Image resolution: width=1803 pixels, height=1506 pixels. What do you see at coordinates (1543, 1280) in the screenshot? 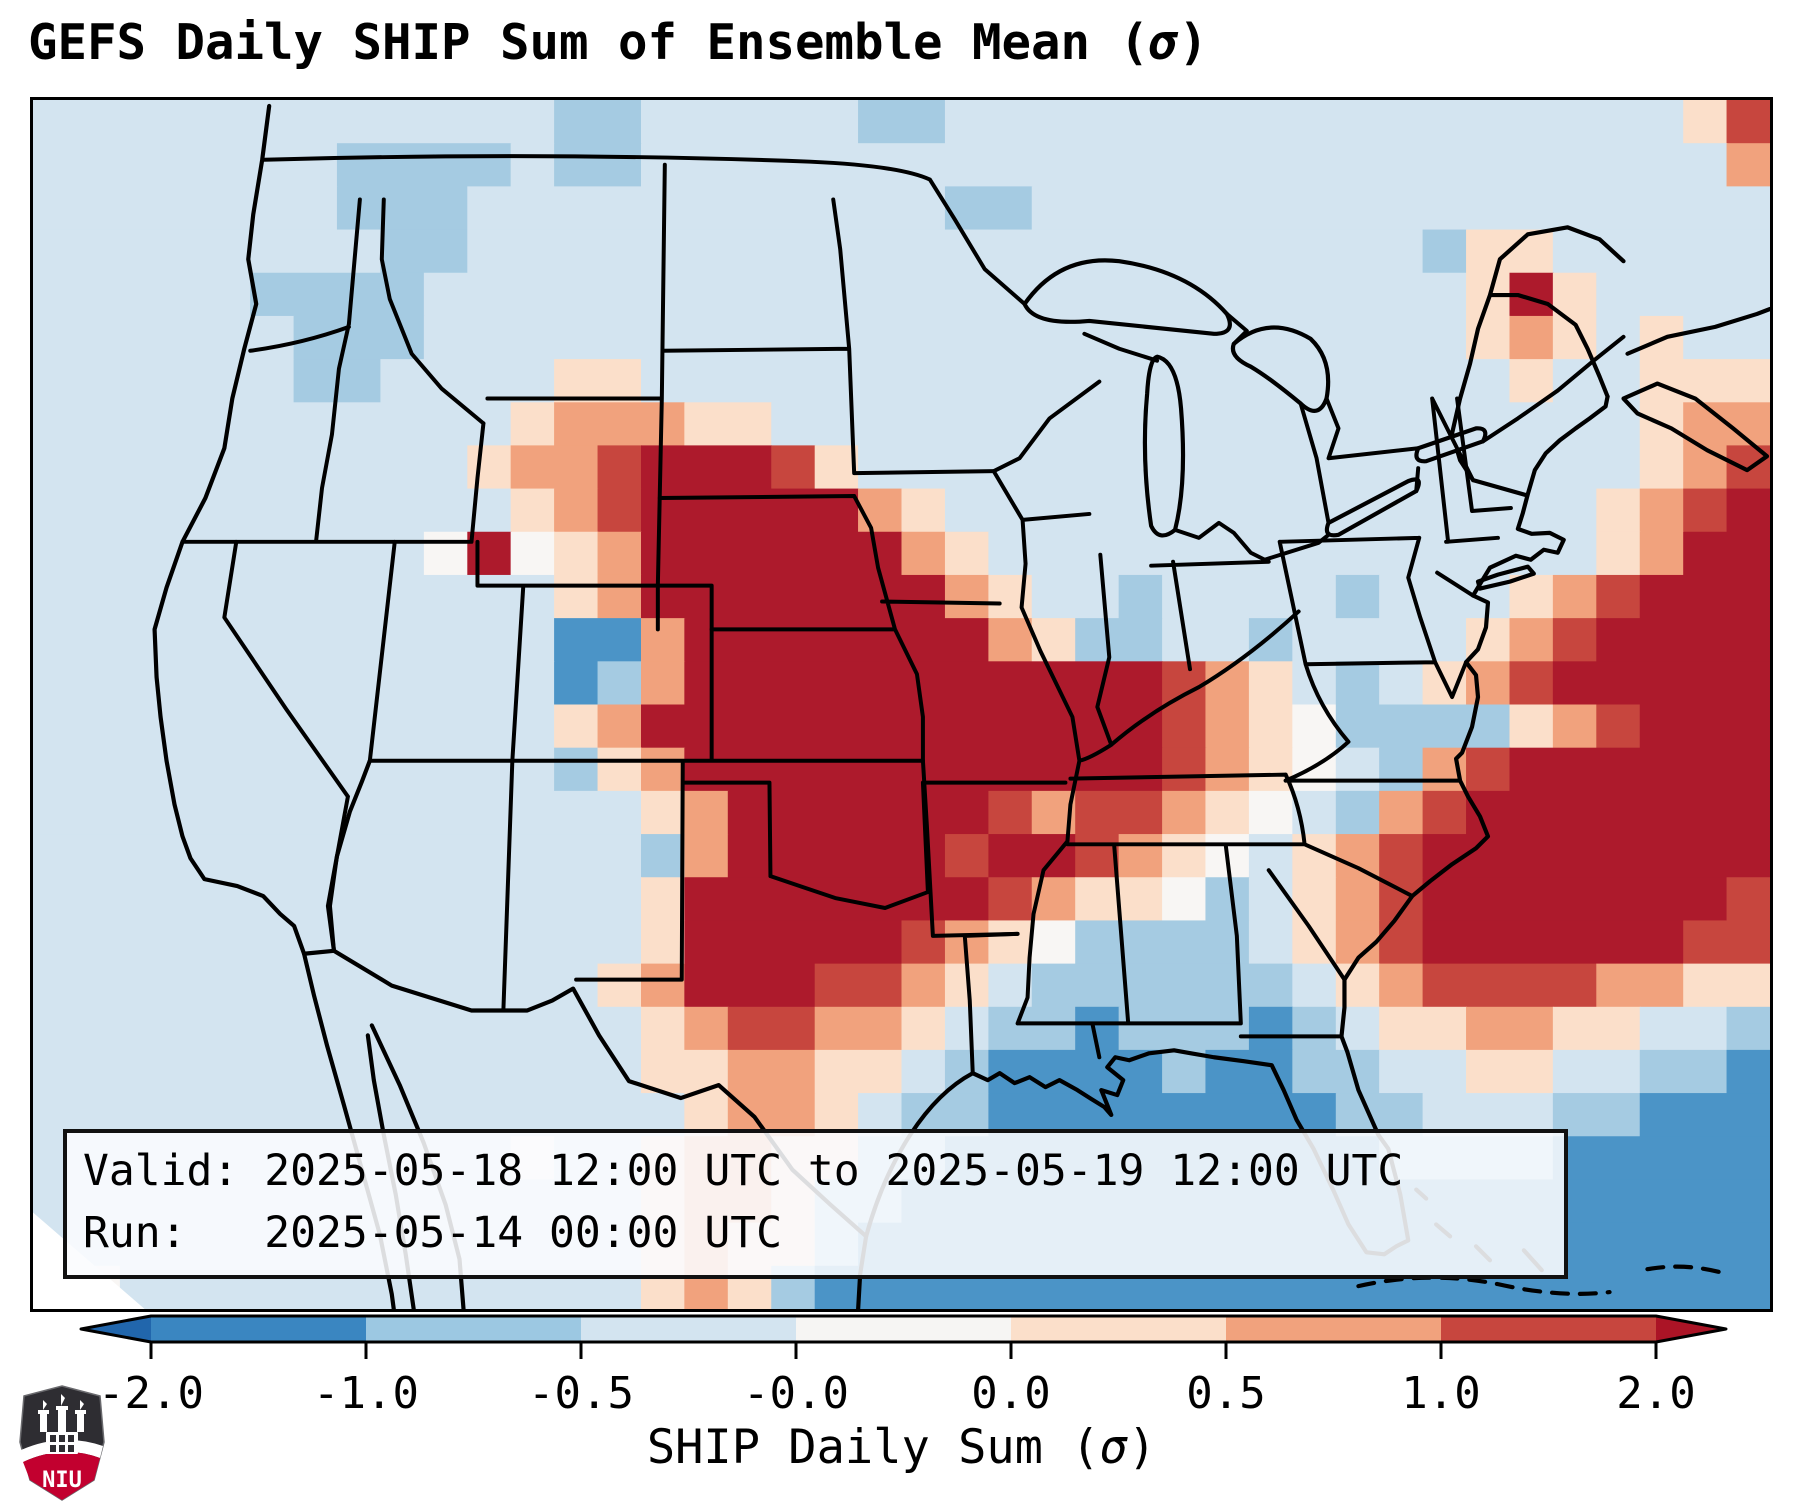
I see `cuba-coastline` at bounding box center [1543, 1280].